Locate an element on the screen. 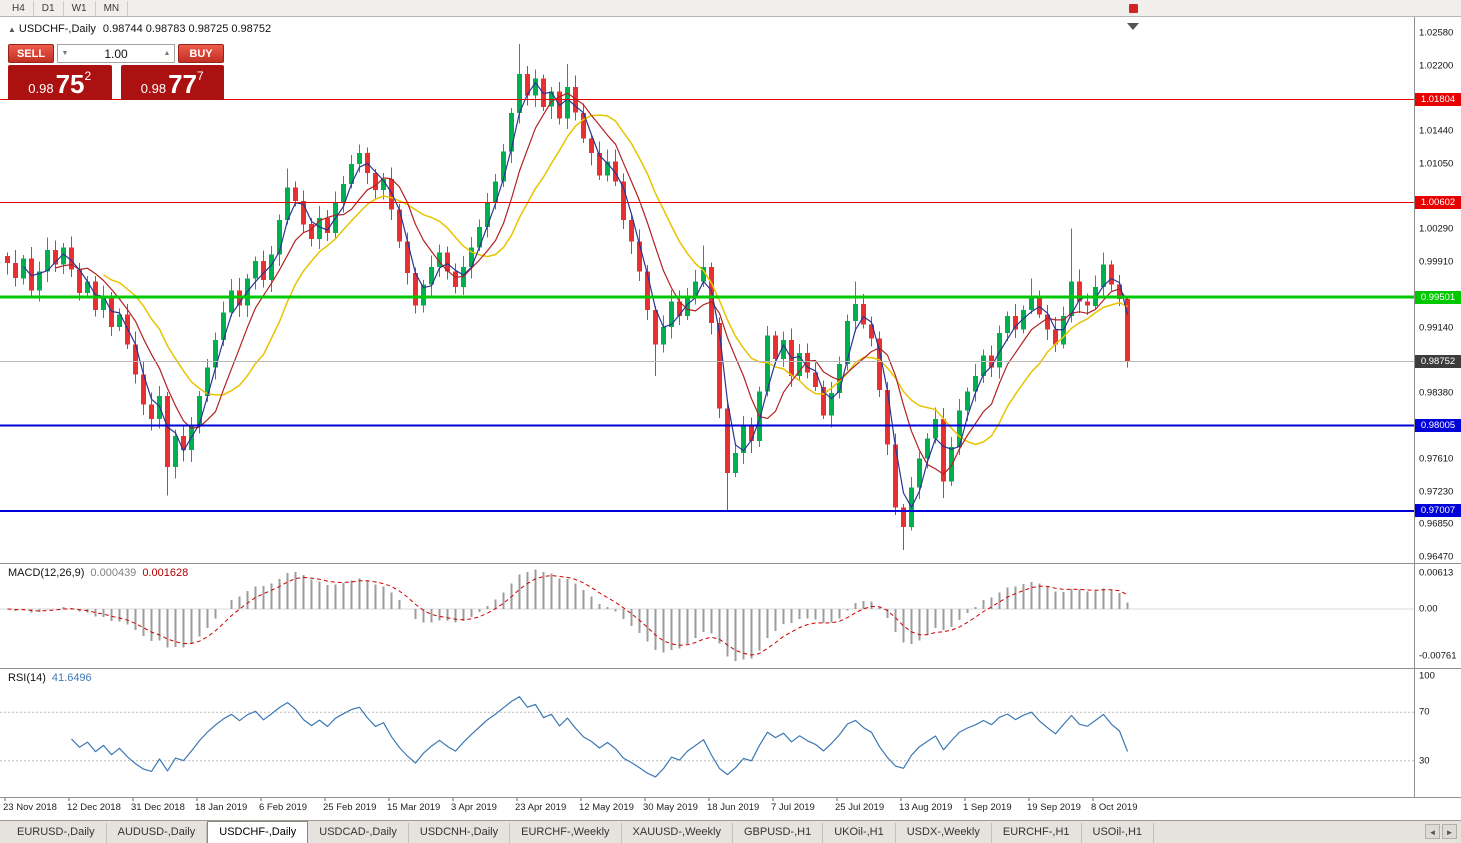  volume-input: ▼ 1.00 ▲ is located at coordinates (116, 53).